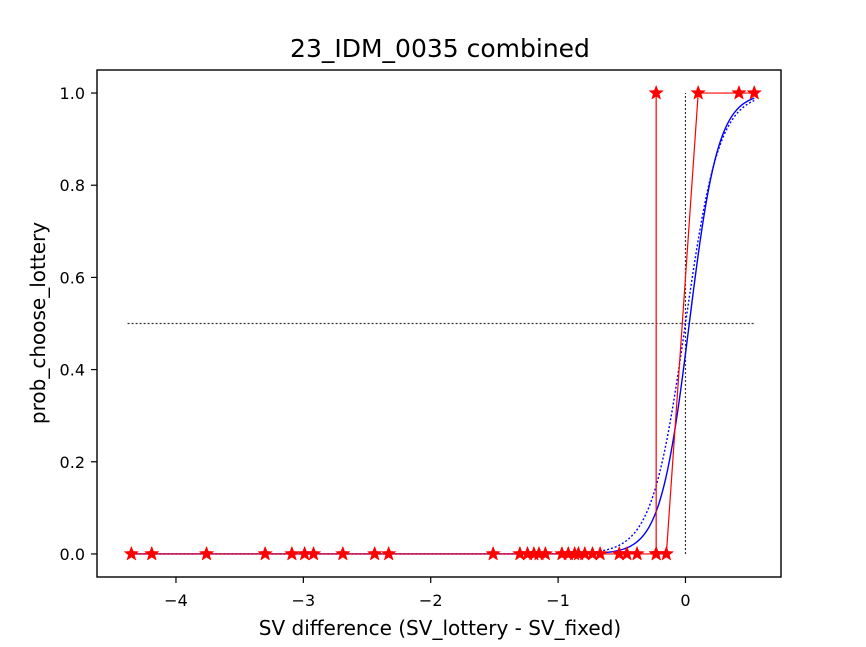 The height and width of the screenshot is (647, 866). Describe the element at coordinates (72, 185) in the screenshot. I see `y-tick-label: 0.8` at that location.